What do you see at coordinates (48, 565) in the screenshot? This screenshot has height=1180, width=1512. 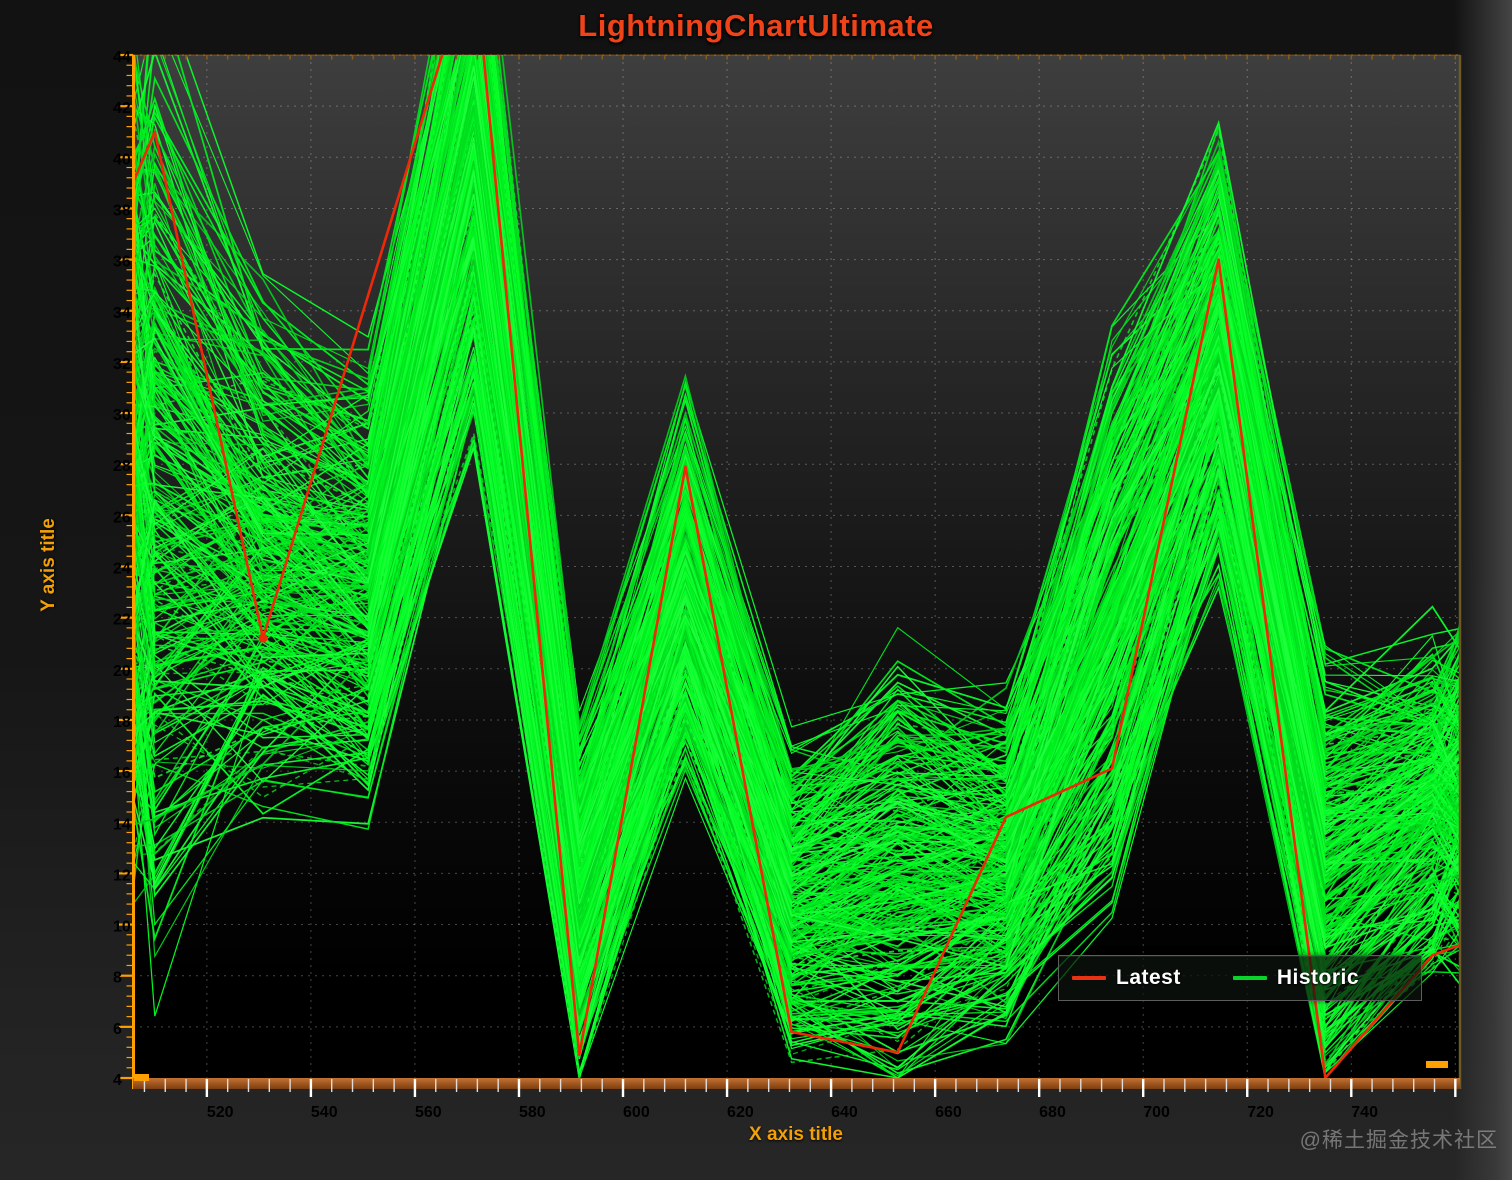 I see `y-axis-title: Y axis title` at bounding box center [48, 565].